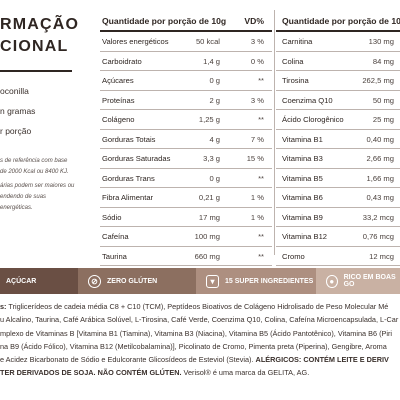 This screenshot has height=400, width=400. I want to click on table-row: Tirosina 262,5 mg, so click(338, 81).